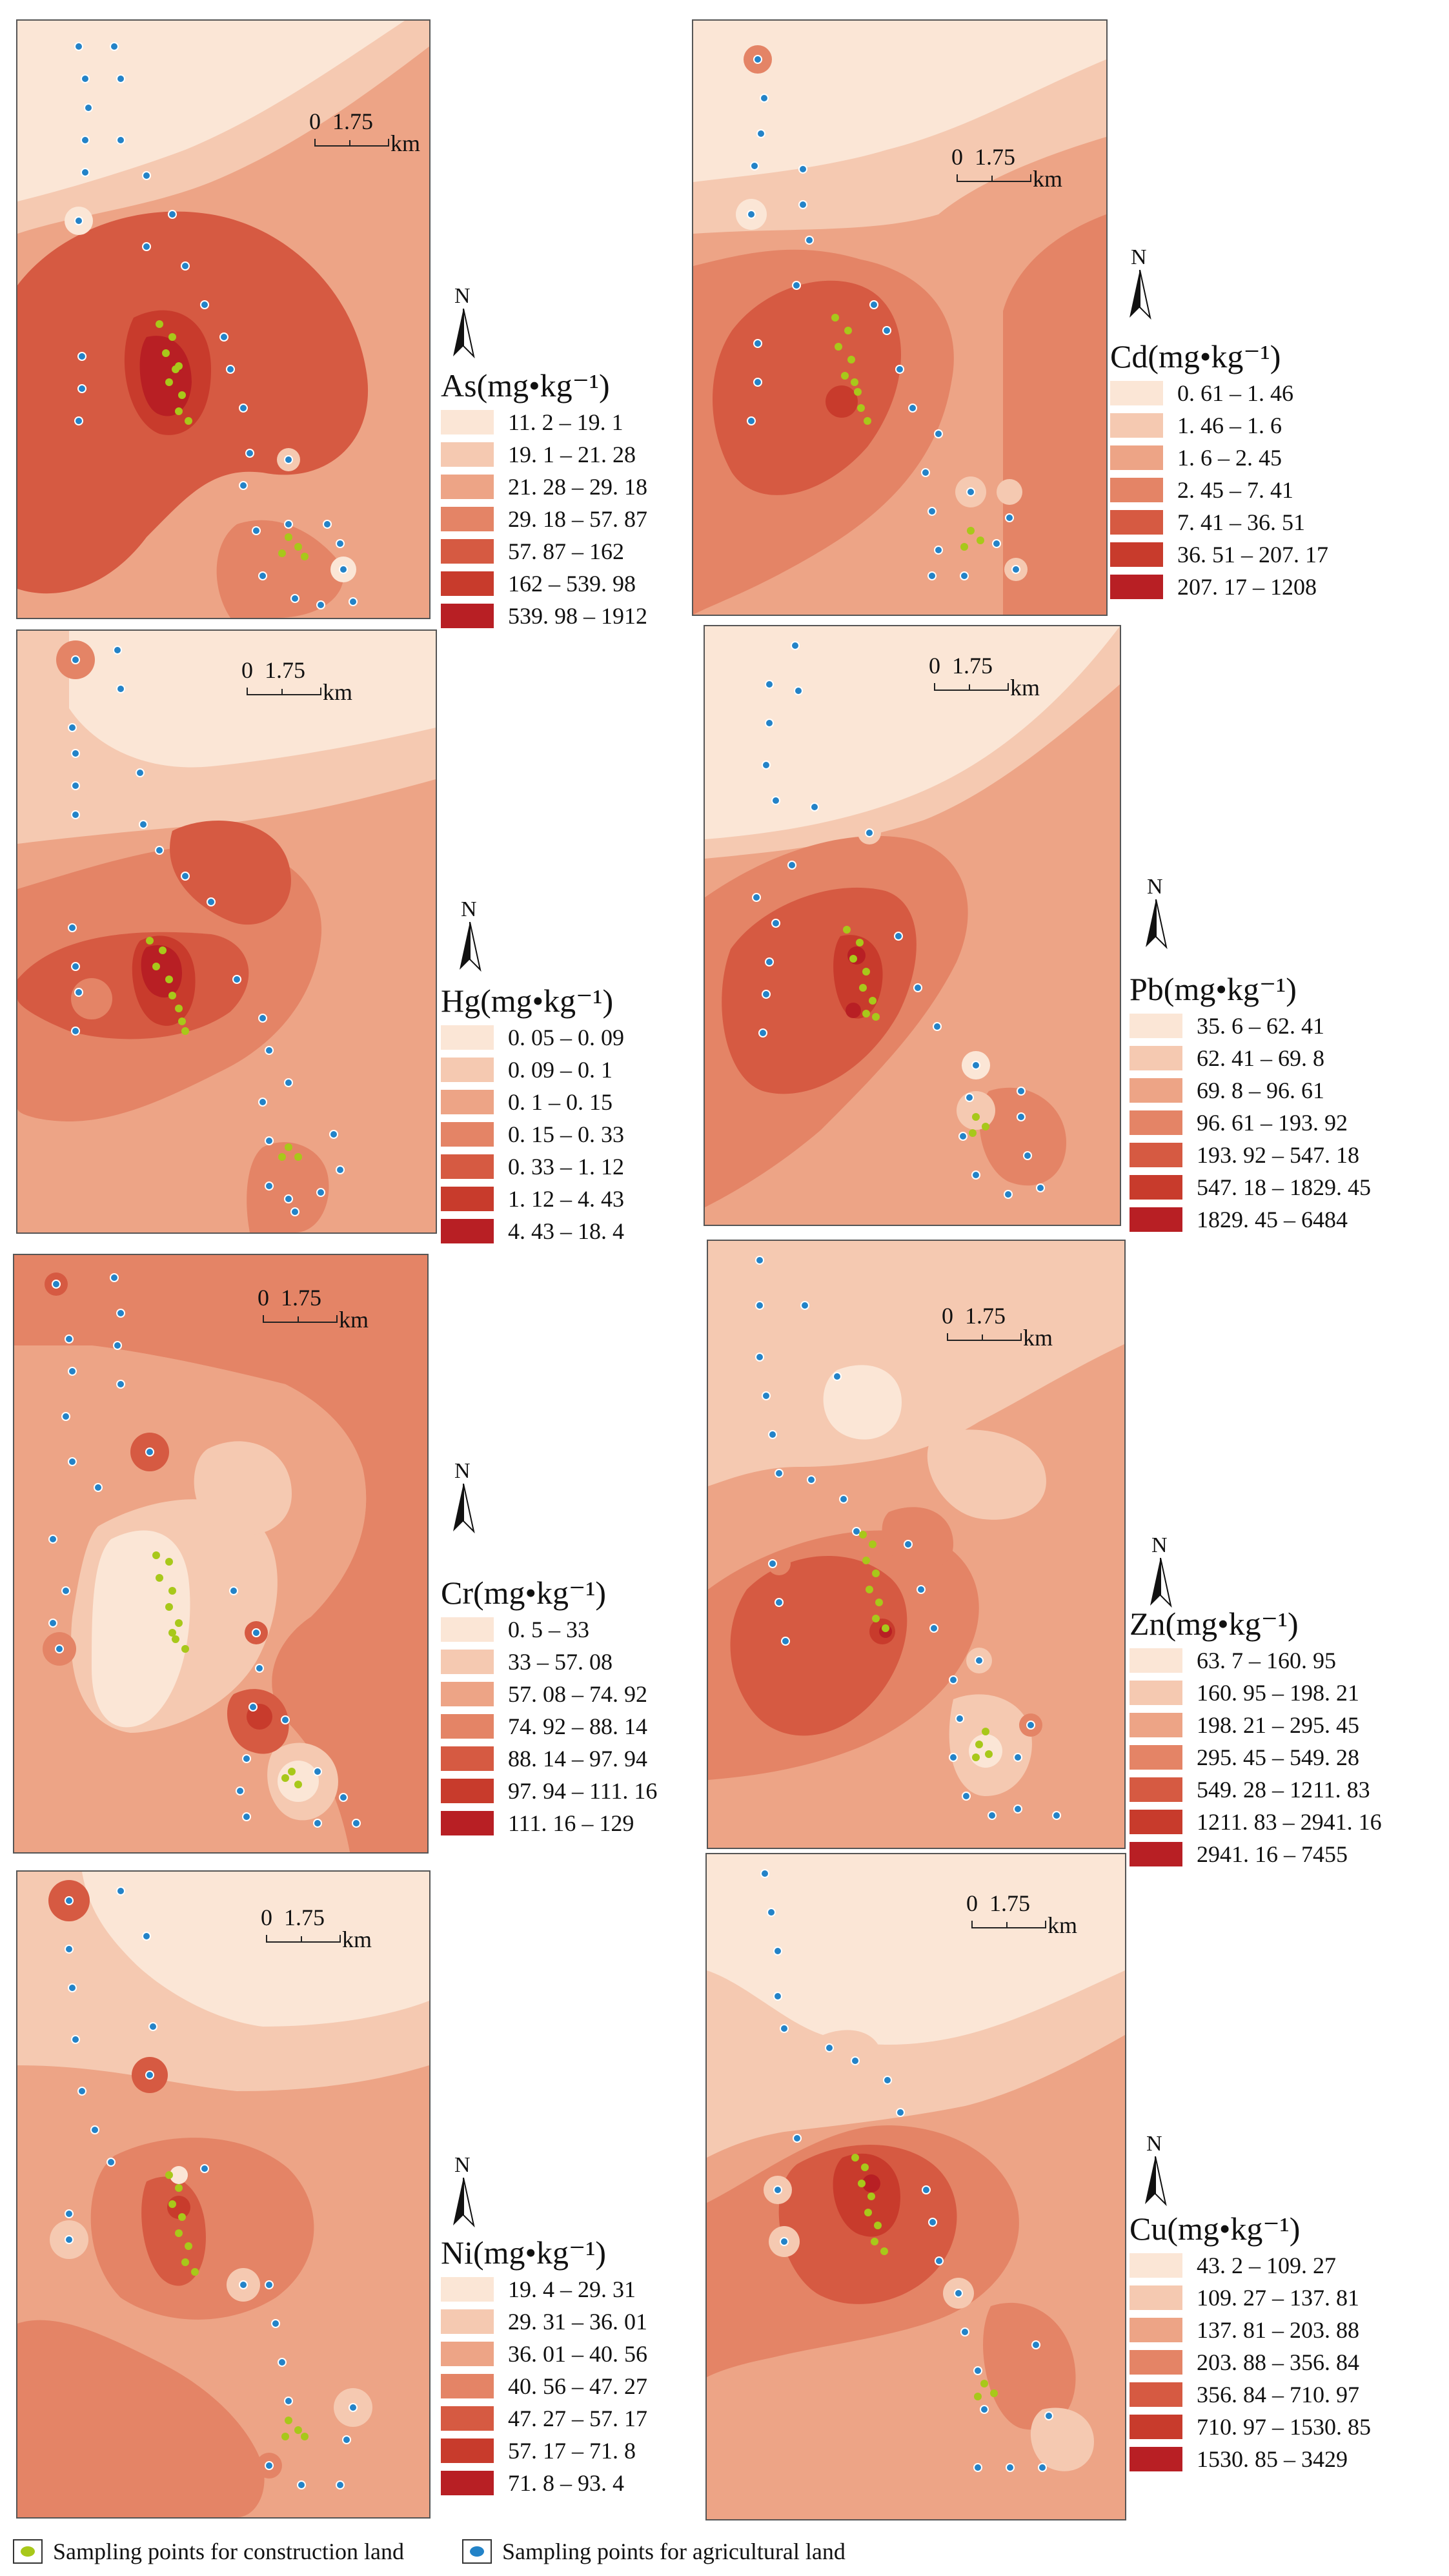 The height and width of the screenshot is (2576, 1449). Describe the element at coordinates (1250, 2395) in the screenshot. I see `legend-row: 356. 84 – 710. 97` at that location.